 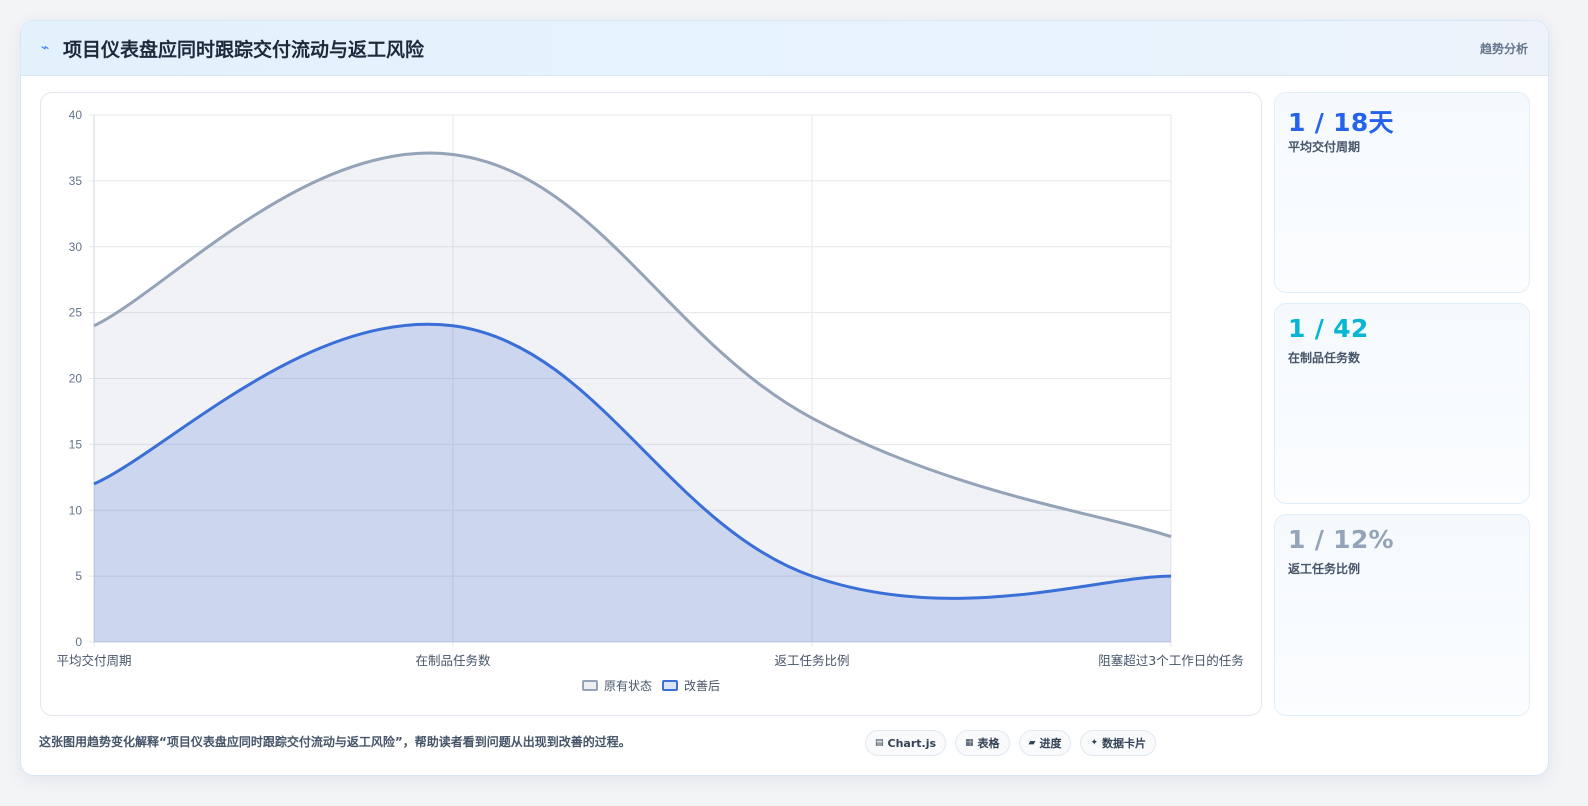 What do you see at coordinates (76, 247) in the screenshot?
I see `y-tick-label: 30` at bounding box center [76, 247].